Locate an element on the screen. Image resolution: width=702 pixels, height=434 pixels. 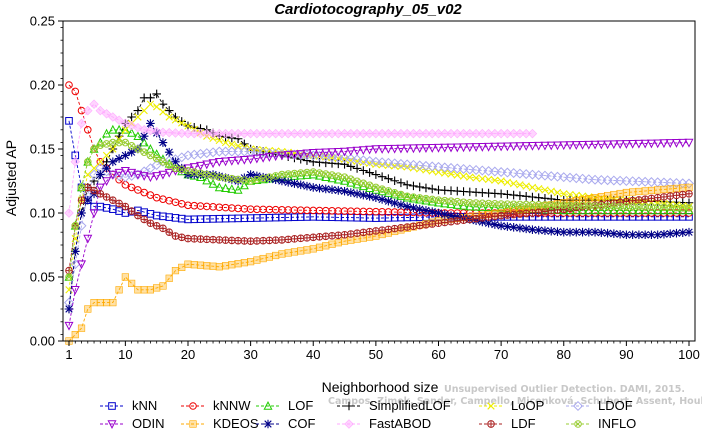
y-tick-label: 0.05 is located at coordinates (42, 277).